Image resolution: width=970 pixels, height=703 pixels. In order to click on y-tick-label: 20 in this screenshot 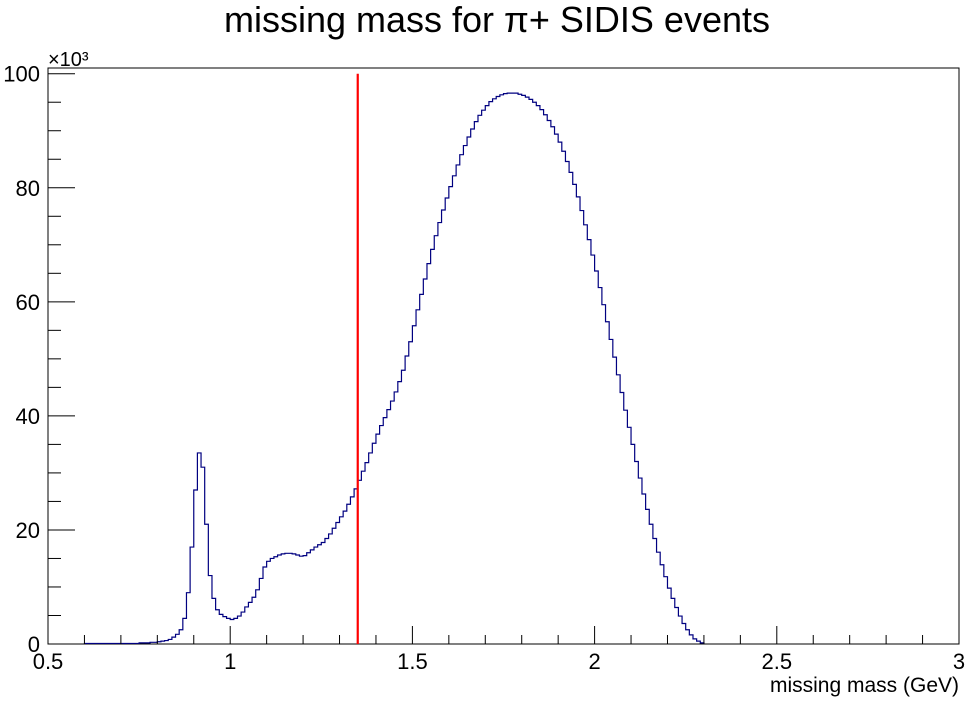, I will do `click(28, 530)`.